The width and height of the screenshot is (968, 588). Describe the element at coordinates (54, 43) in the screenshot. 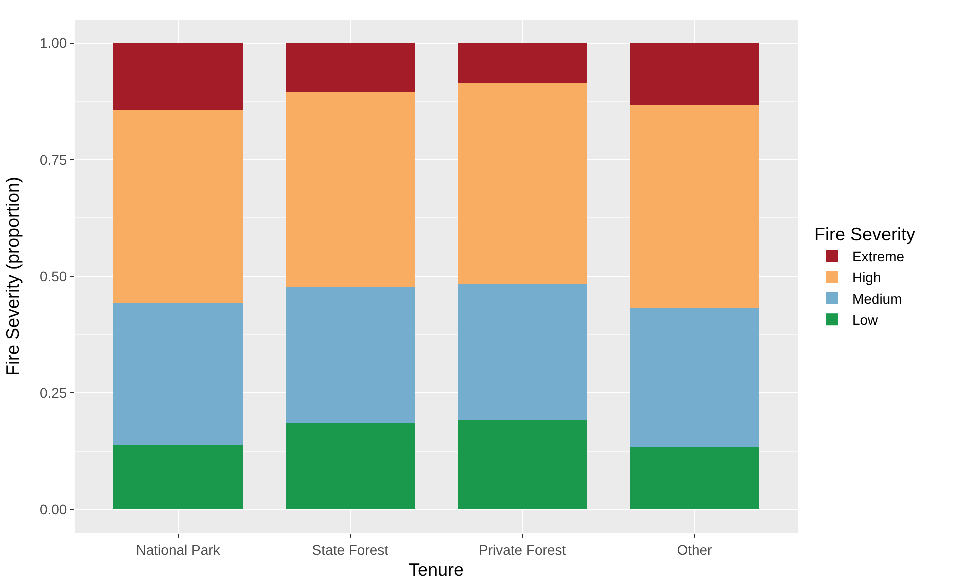

I see `y-tick-label: 1.00` at that location.